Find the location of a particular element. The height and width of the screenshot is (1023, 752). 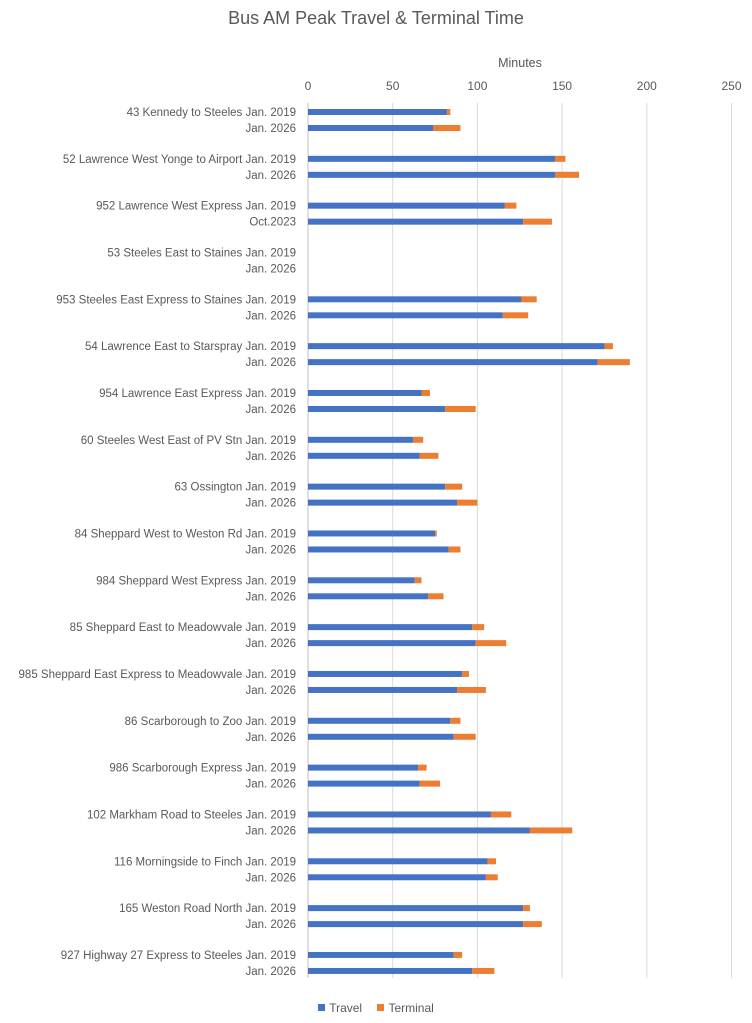

legend-swatch-terminal is located at coordinates (381, 1007).